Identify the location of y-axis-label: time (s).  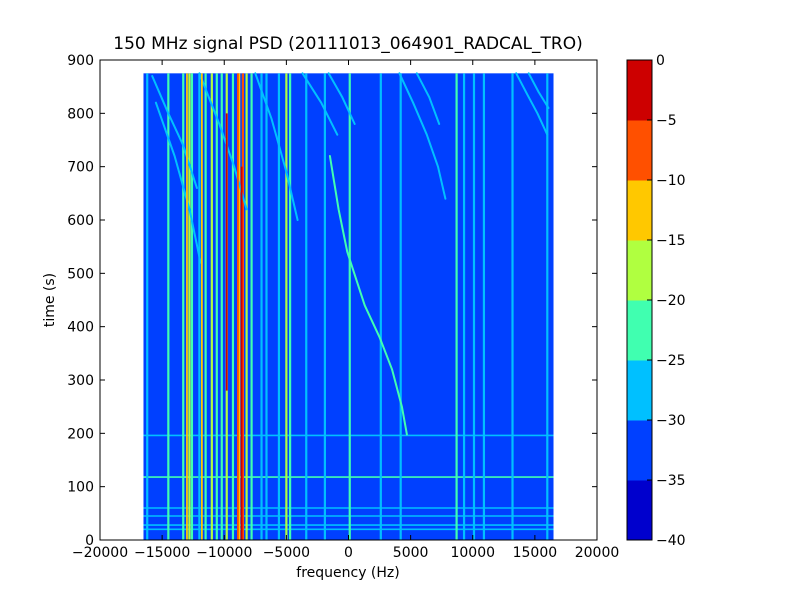
(50, 300).